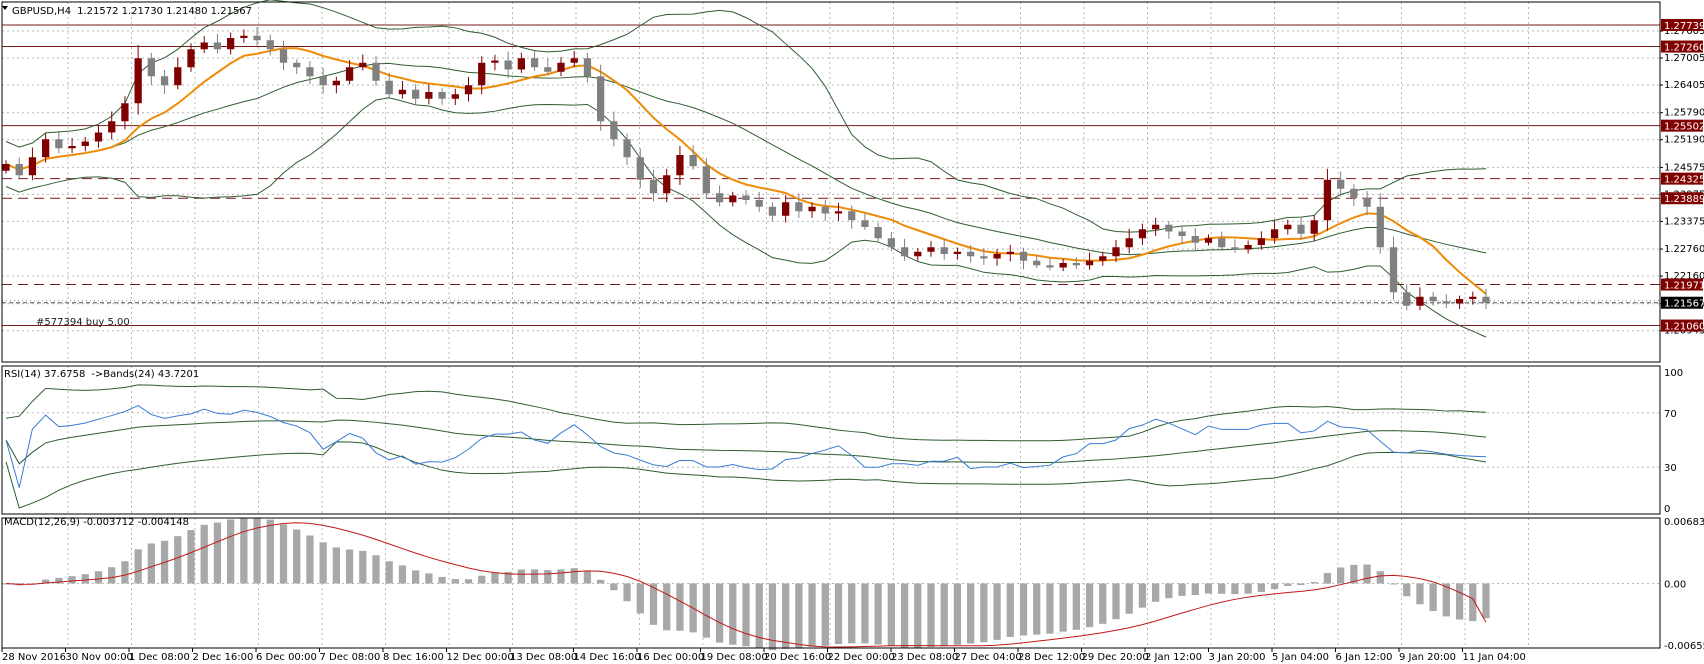 The width and height of the screenshot is (1704, 664). What do you see at coordinates (797, 657) in the screenshot?
I see `time-tick-label: 20 Dec 16:00` at bounding box center [797, 657].